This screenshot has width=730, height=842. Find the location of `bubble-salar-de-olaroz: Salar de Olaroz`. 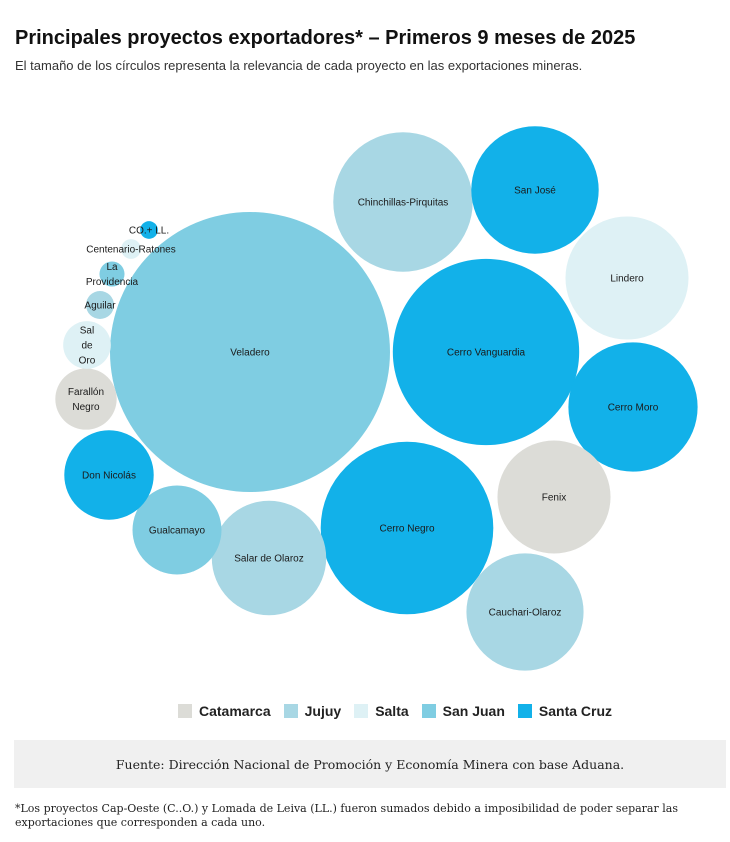

bubble-salar-de-olaroz: Salar de Olaroz is located at coordinates (269, 558).